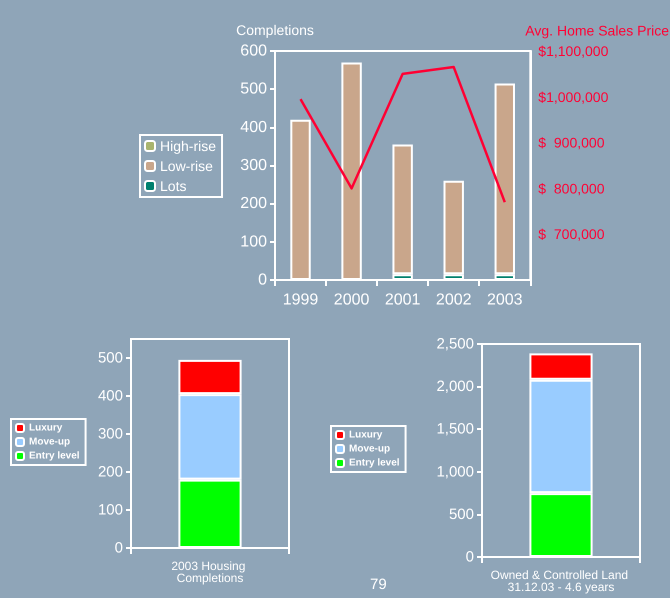  What do you see at coordinates (187, 166) in the screenshot?
I see `legend-label: Low-rise` at bounding box center [187, 166].